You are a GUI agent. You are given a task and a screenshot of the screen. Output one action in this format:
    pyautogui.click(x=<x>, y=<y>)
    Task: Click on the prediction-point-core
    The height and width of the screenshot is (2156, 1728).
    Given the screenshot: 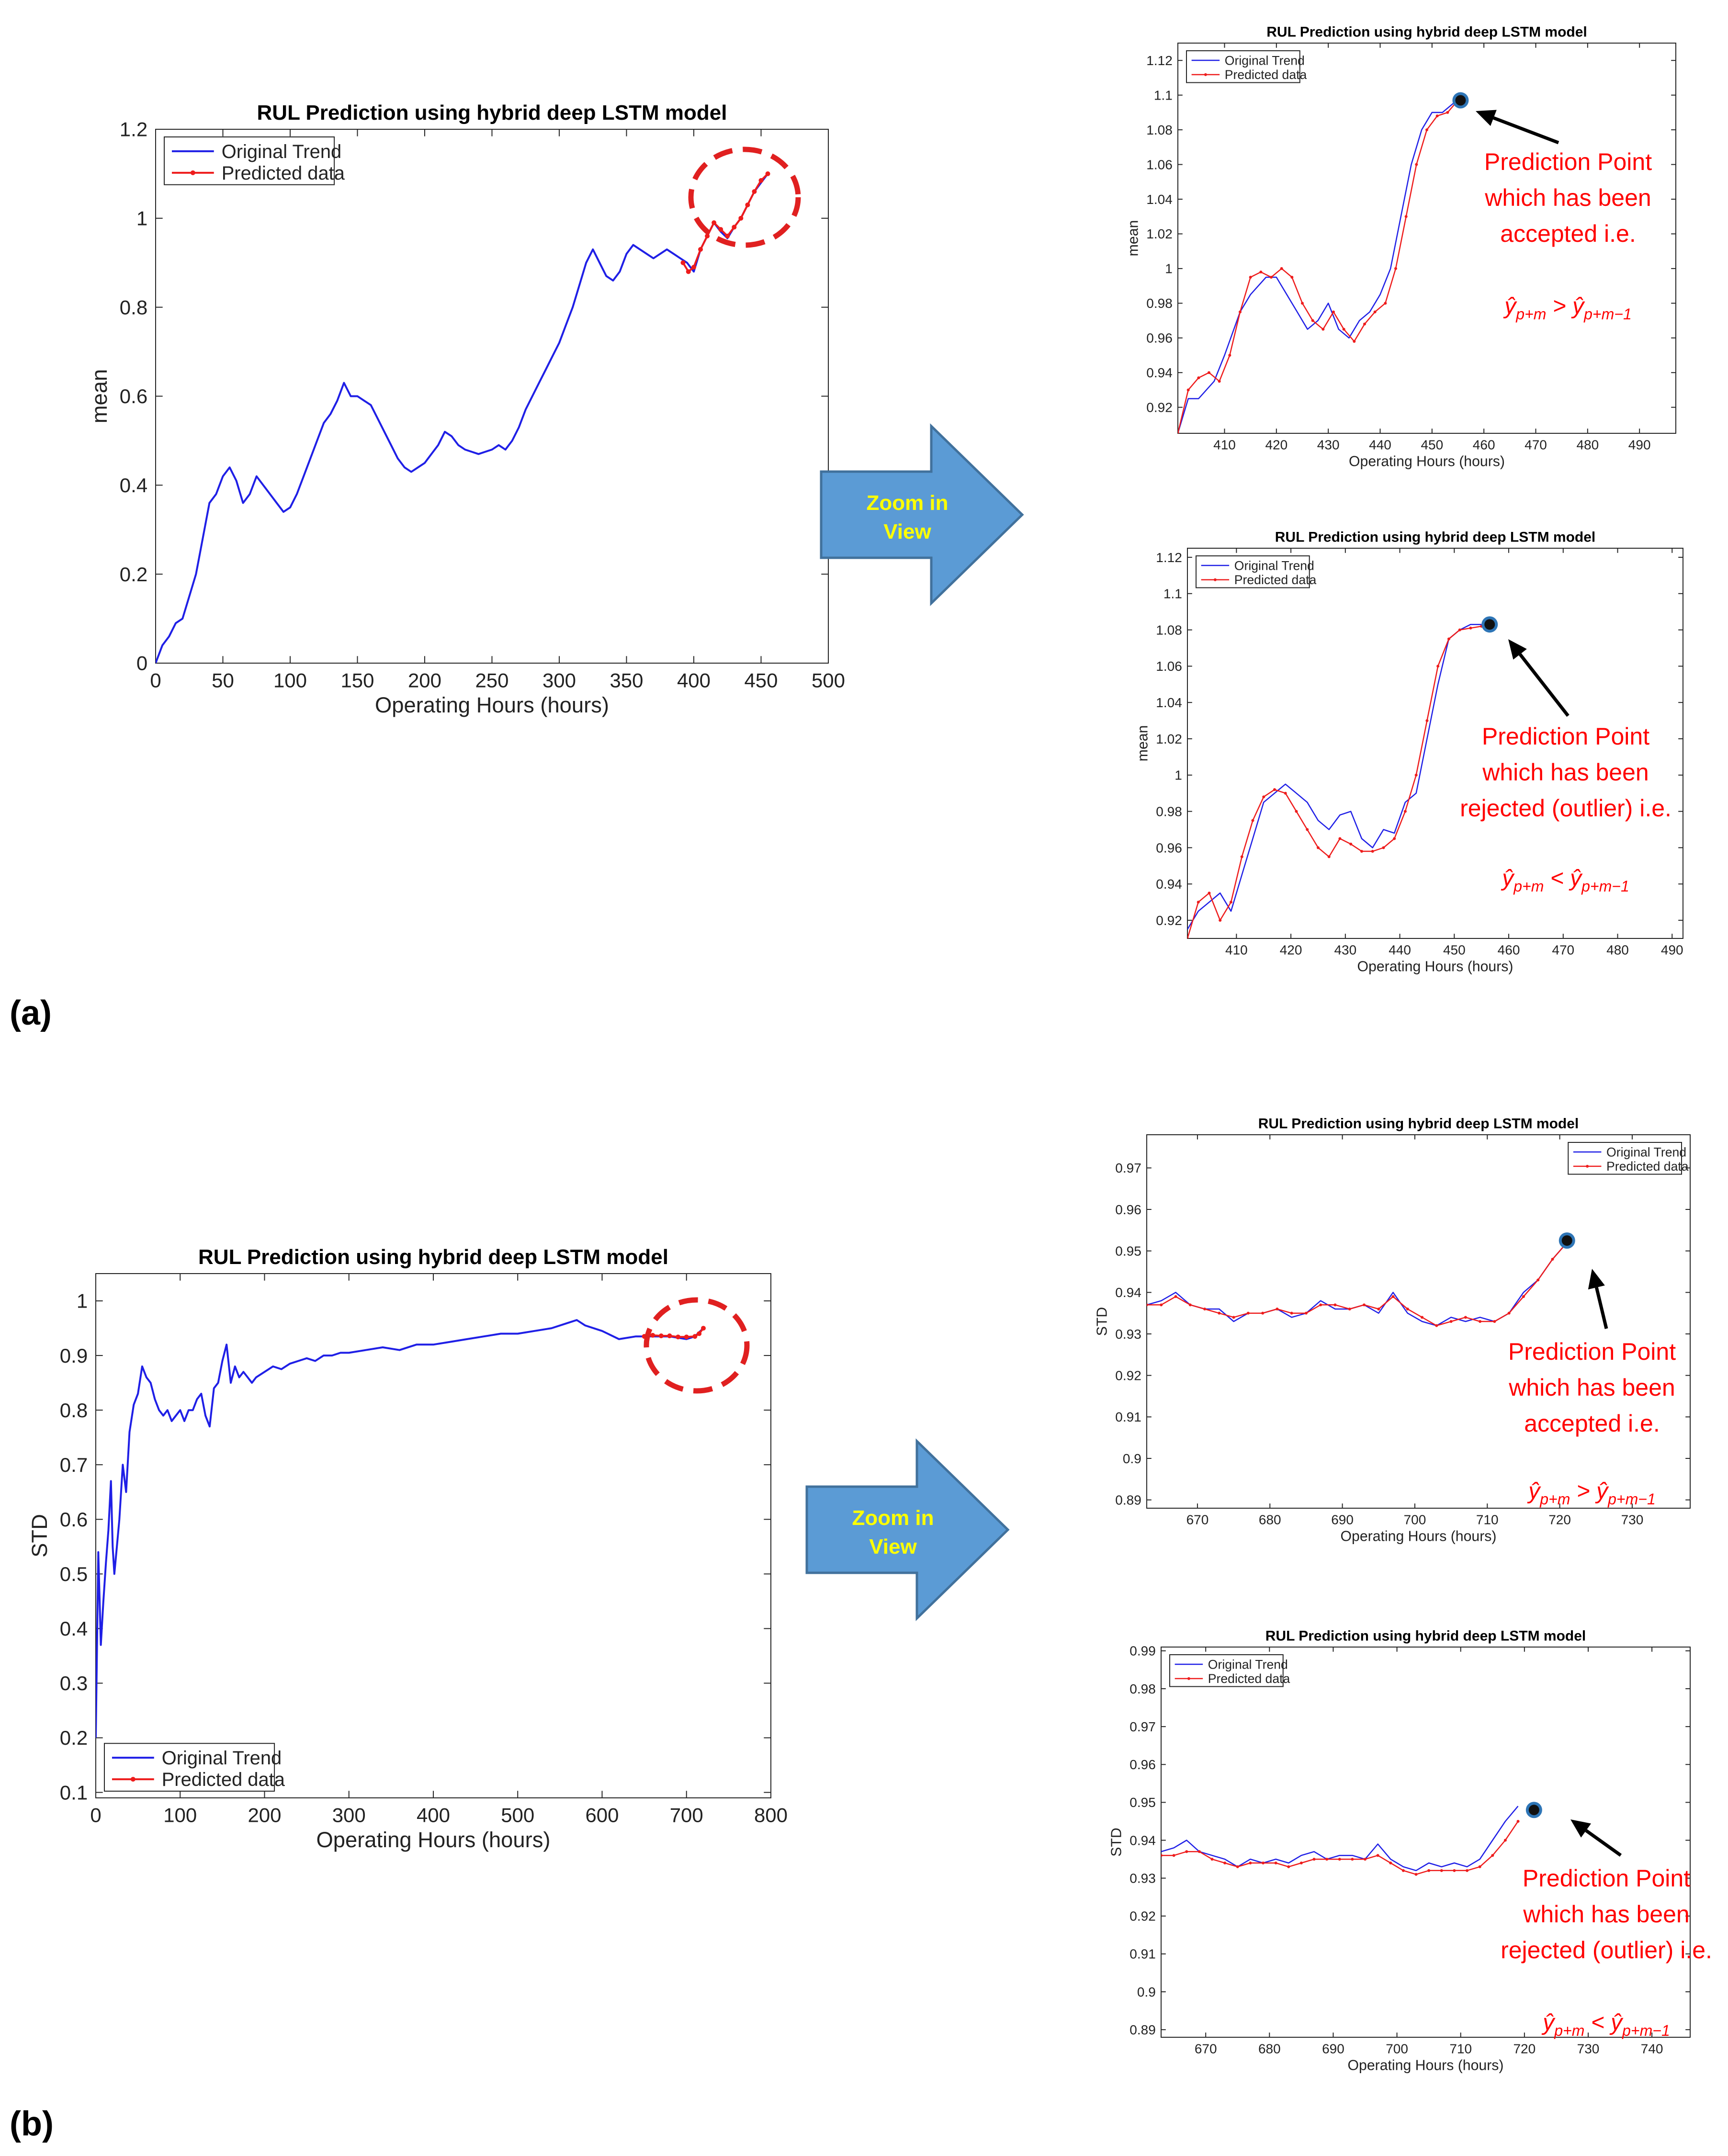 What is the action you would take?
    pyautogui.click(x=1566, y=1240)
    